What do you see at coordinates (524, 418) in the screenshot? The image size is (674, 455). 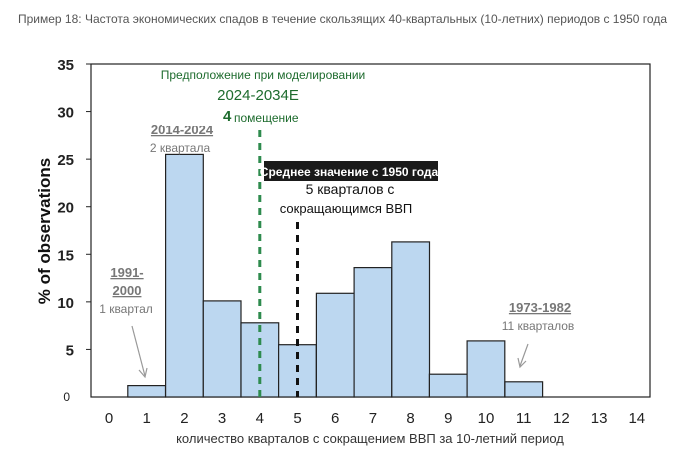 I see `x-tick-label: 11` at bounding box center [524, 418].